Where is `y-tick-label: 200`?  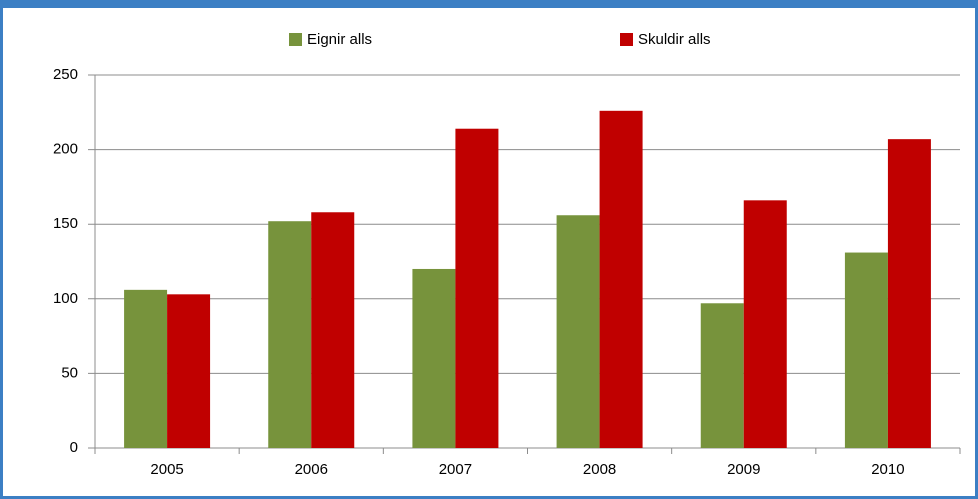
y-tick-label: 200 is located at coordinates (65, 149).